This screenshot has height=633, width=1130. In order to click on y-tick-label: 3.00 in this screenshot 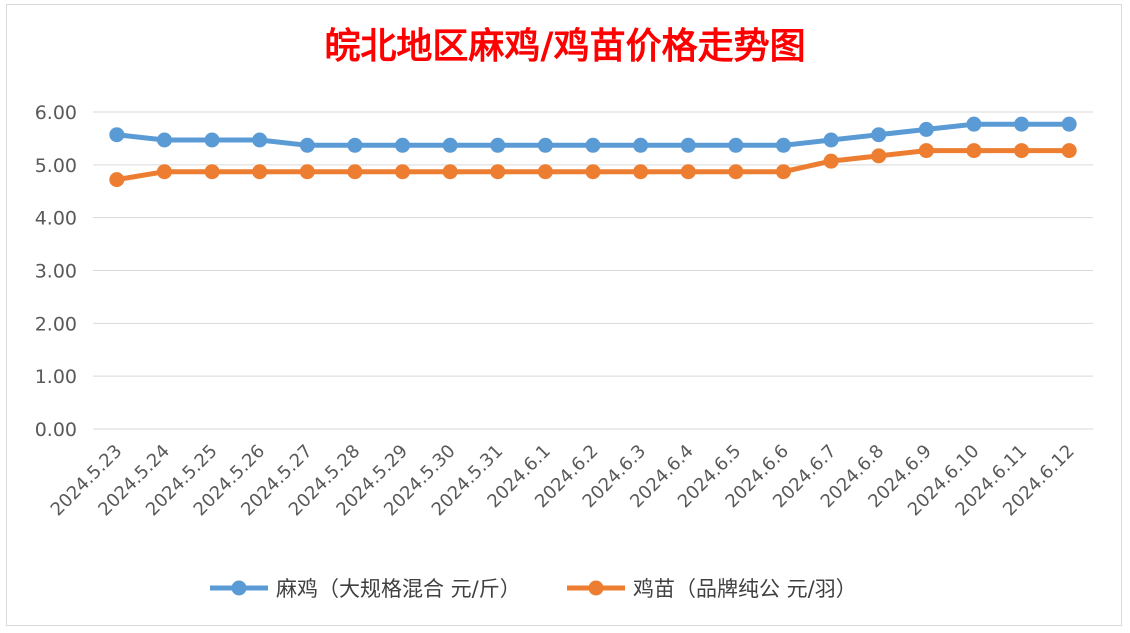, I will do `click(56, 272)`.